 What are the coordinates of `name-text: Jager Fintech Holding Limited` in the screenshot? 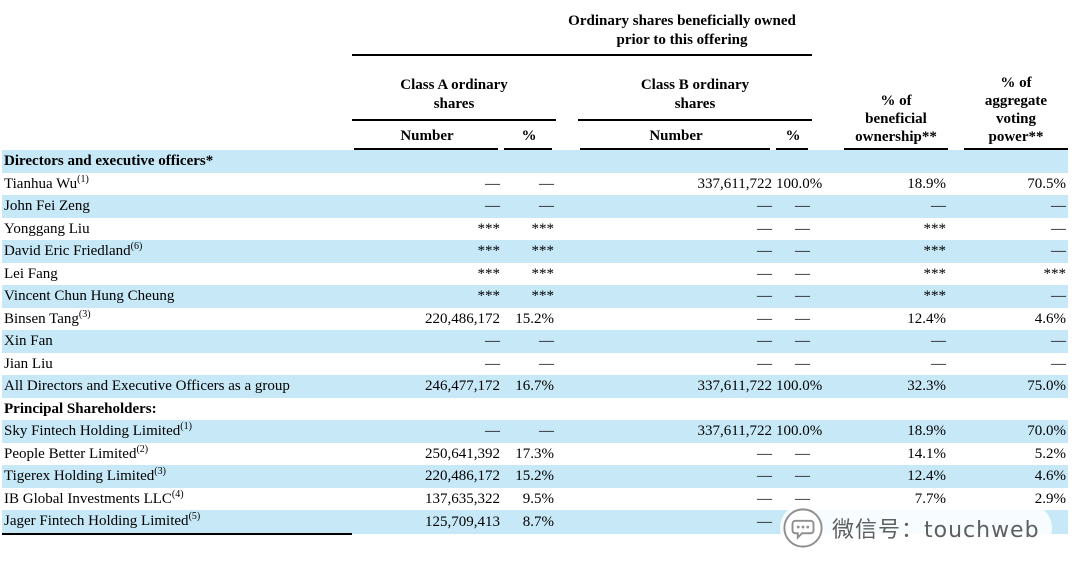 It's located at (96, 521).